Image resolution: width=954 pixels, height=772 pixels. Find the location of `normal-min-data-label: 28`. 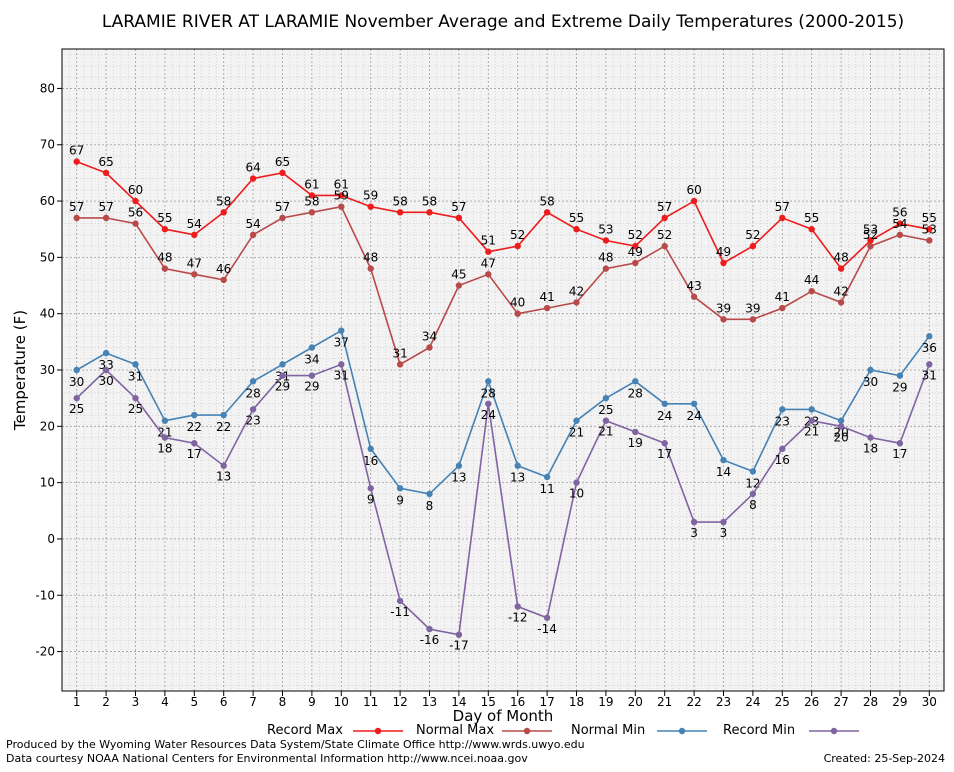

normal-min-data-label: 28 is located at coordinates (635, 393).